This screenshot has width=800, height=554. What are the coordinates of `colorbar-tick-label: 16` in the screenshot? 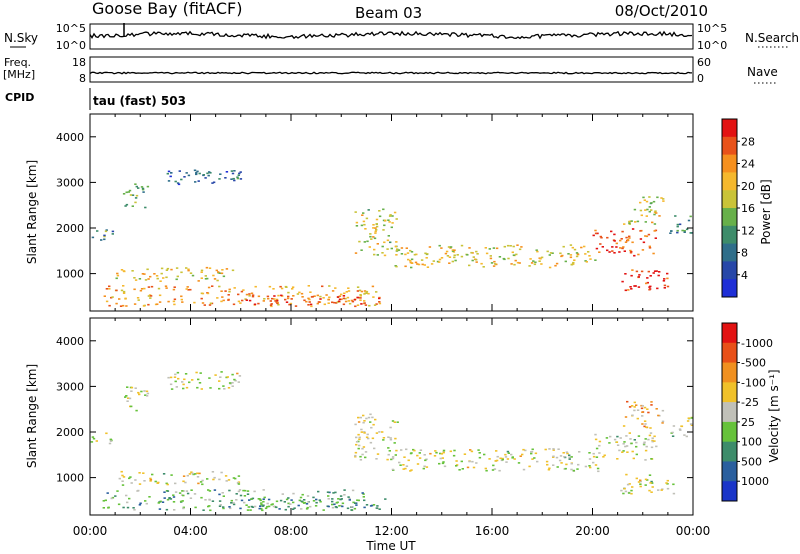 It's located at (748, 208).